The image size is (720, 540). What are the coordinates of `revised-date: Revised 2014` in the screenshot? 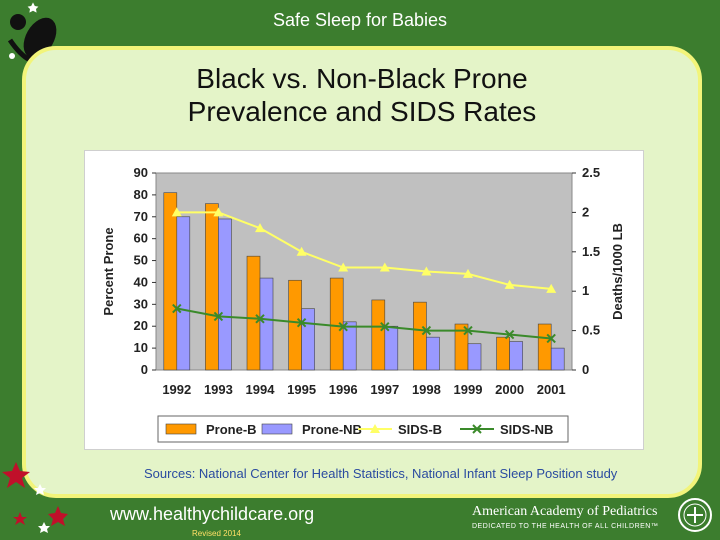 It's located at (216, 533).